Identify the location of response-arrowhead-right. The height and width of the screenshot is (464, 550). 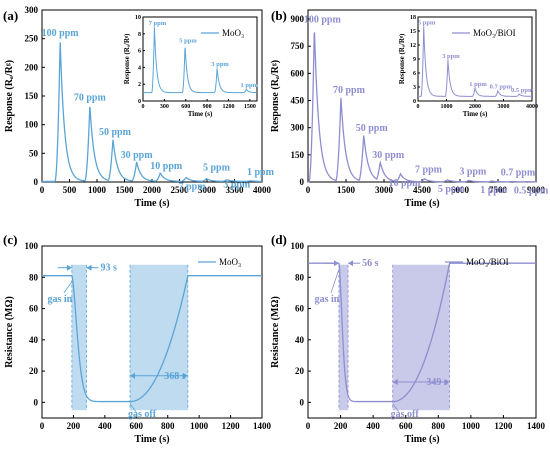
(351, 263).